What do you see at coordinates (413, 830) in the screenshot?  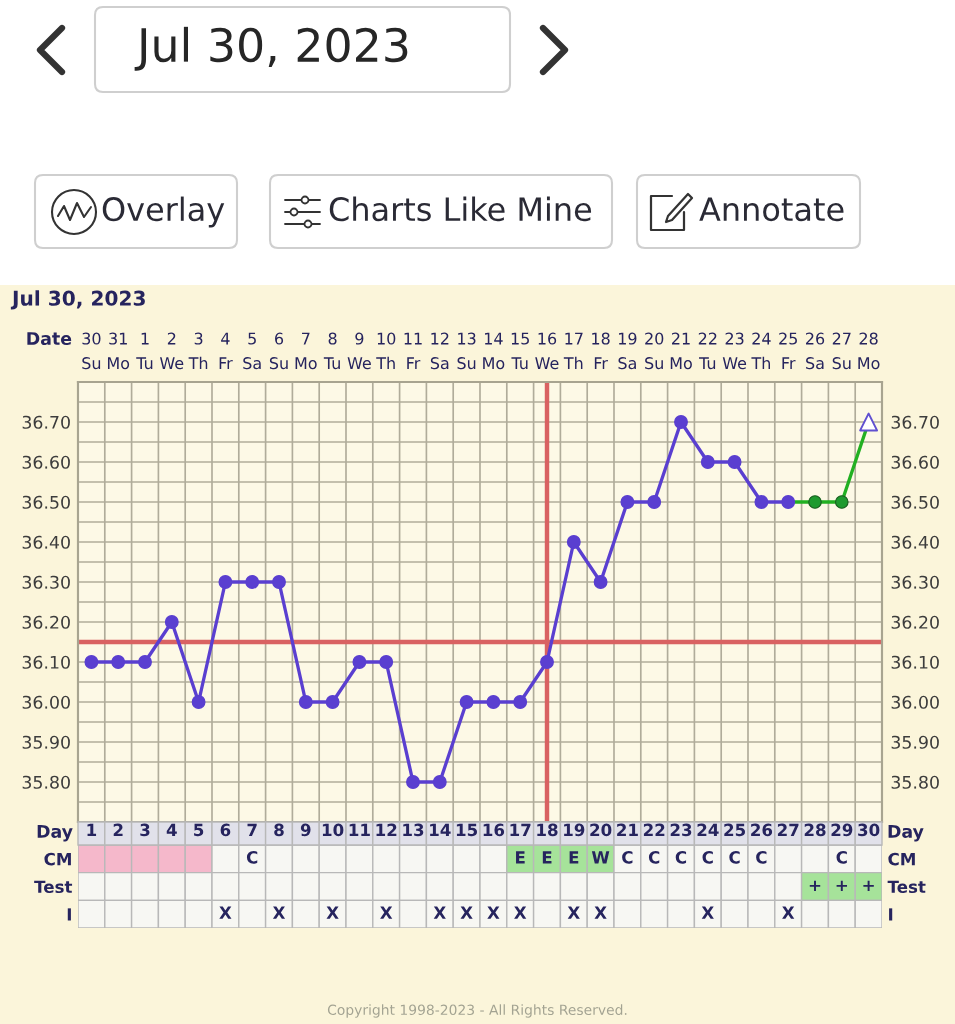 I see `x-tick-label: 13` at bounding box center [413, 830].